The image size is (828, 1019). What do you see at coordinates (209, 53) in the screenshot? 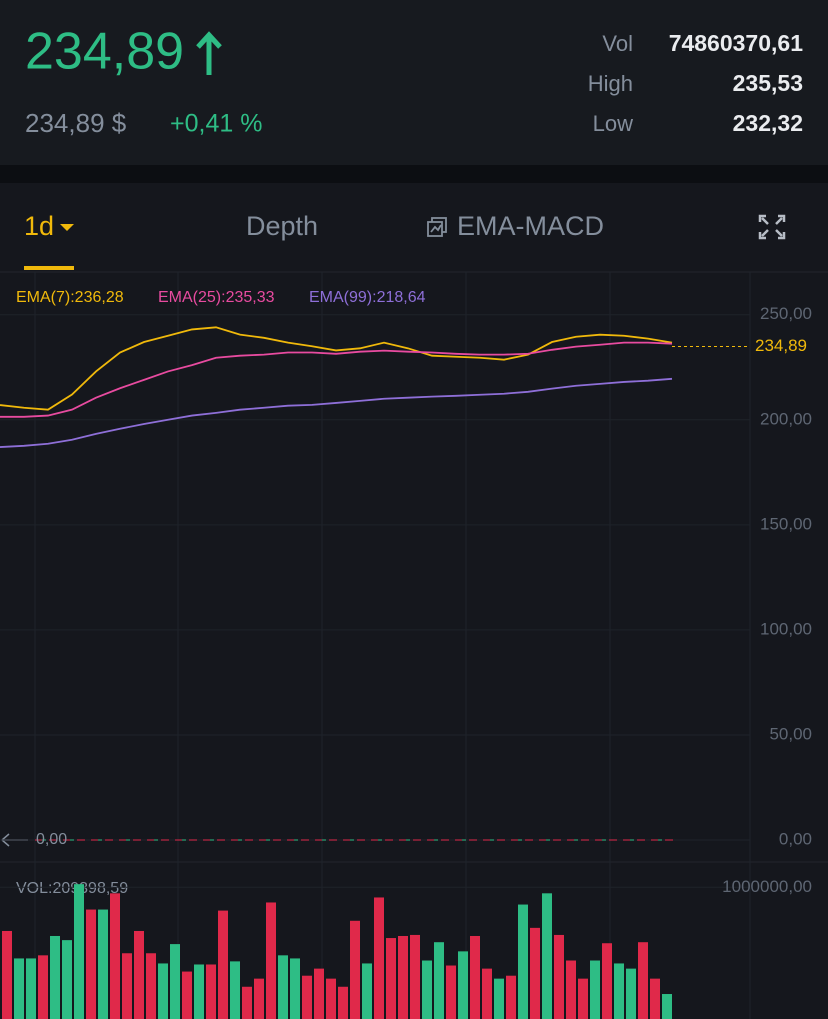
I see `up-arrow-icon` at bounding box center [209, 53].